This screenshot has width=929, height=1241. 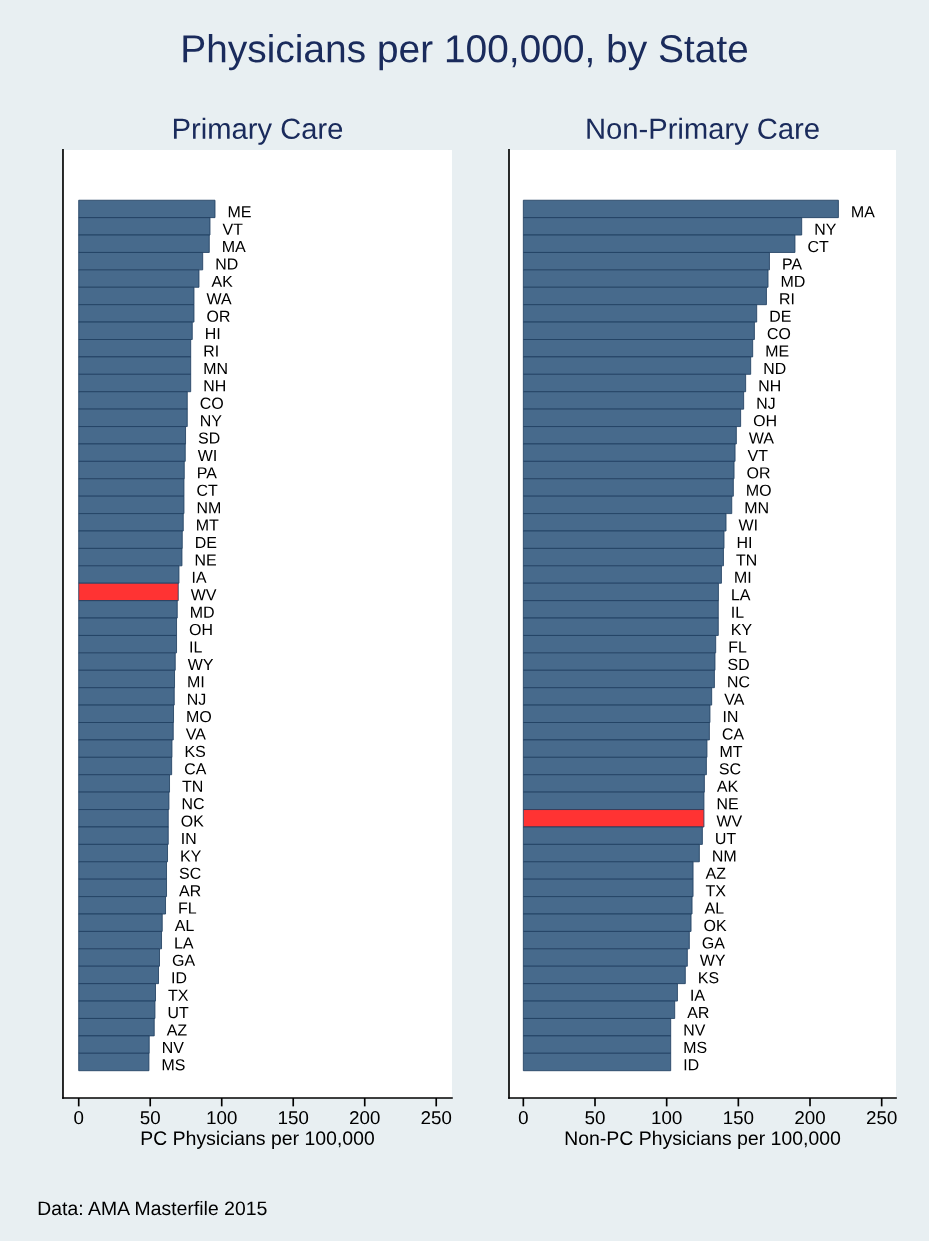 I want to click on x-axis-title: Non-PC Physicians per 100,000, so click(x=703, y=1139).